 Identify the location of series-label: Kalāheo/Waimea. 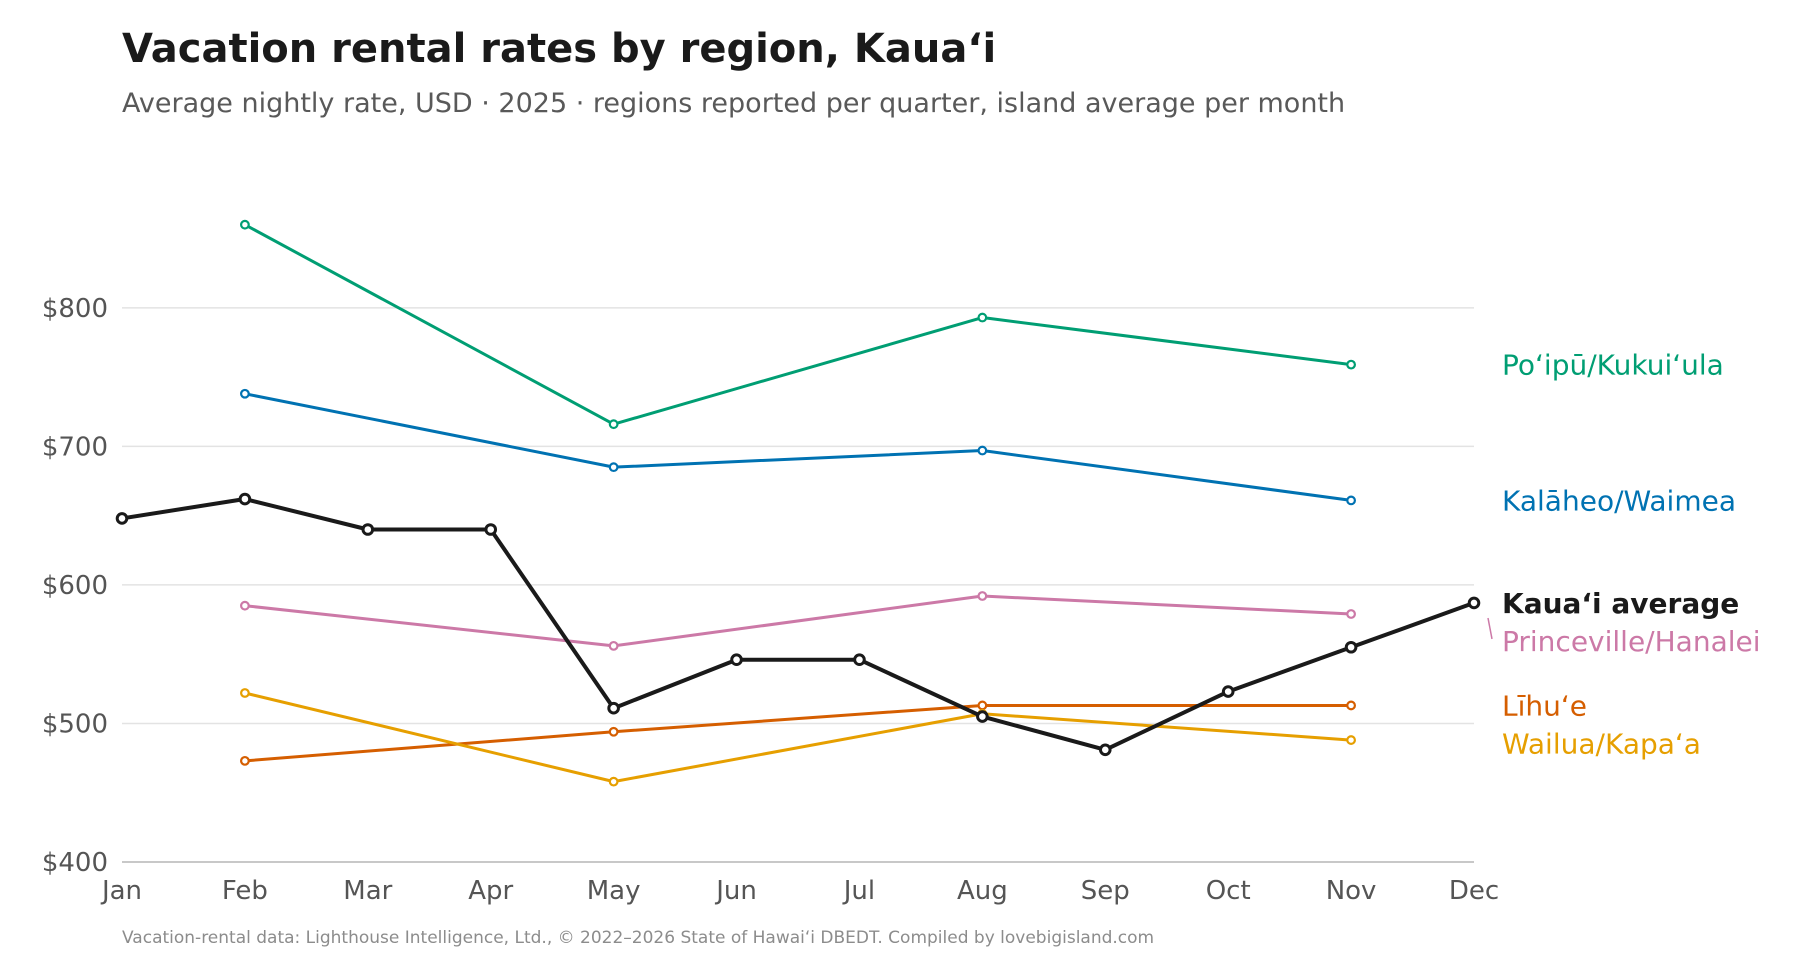
(1619, 500).